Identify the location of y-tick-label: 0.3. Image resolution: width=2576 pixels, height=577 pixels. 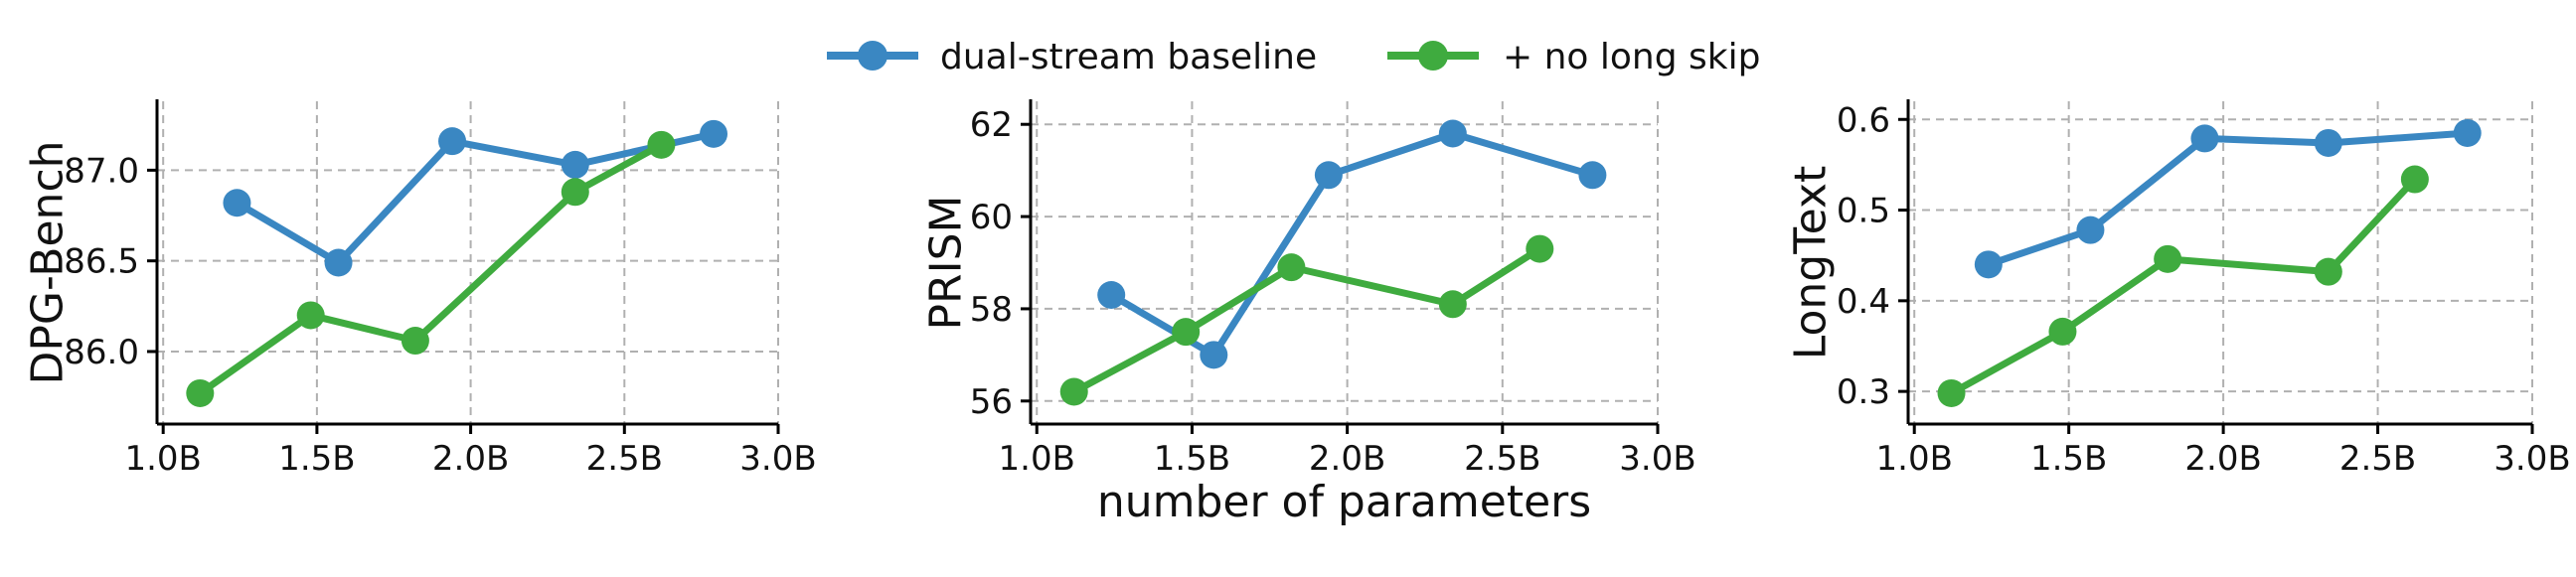
(1863, 392).